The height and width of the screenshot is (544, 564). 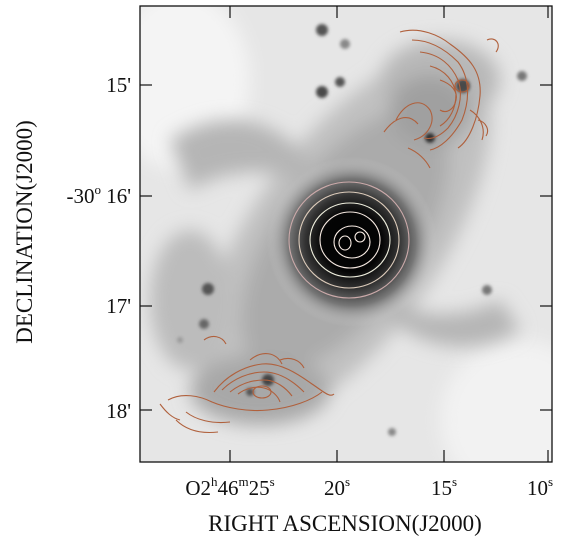 I want to click on y-axis-title: DECLINATION(J2000), so click(x=24, y=232).